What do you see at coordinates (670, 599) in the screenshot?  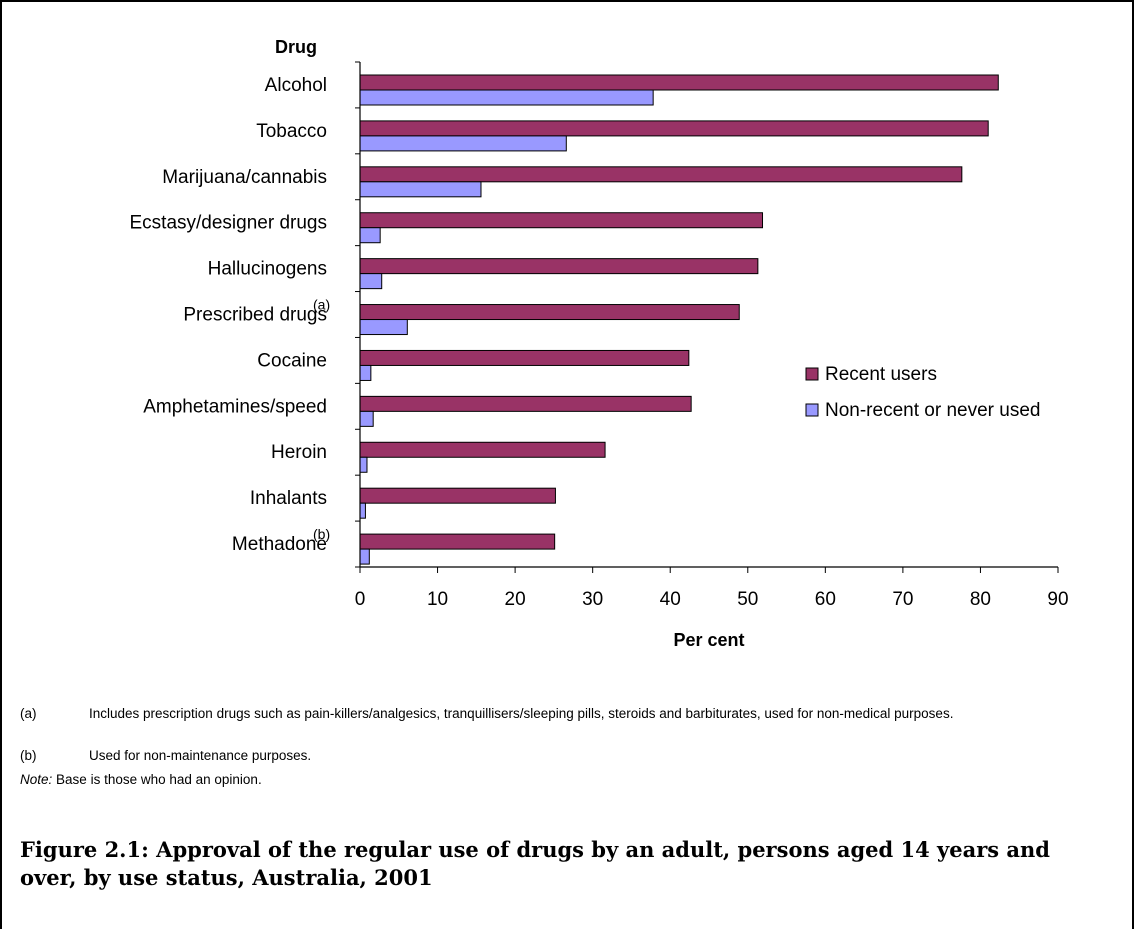 I see `x-tick-label: 40` at bounding box center [670, 599].